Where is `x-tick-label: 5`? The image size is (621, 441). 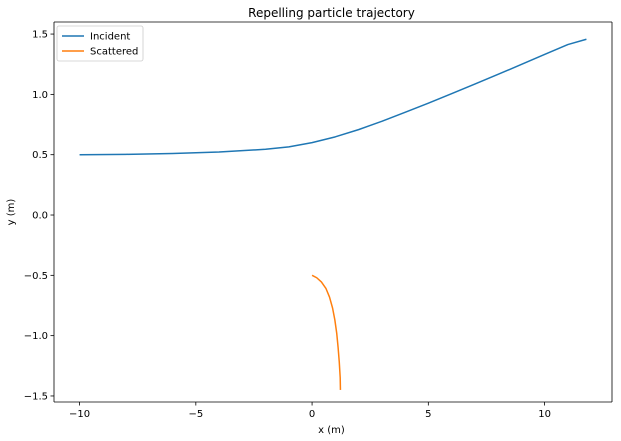 x-tick-label: 5 is located at coordinates (428, 414).